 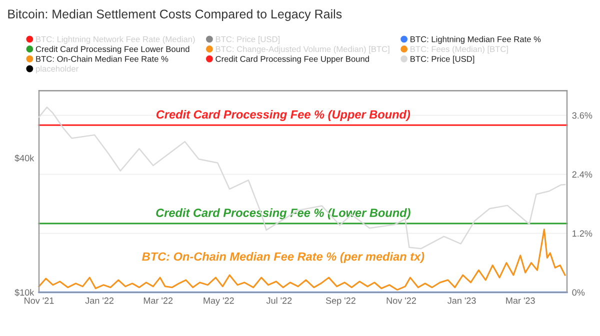 I want to click on legend-label: Credit Card Processing Fee Upper Bound, so click(x=292, y=60).